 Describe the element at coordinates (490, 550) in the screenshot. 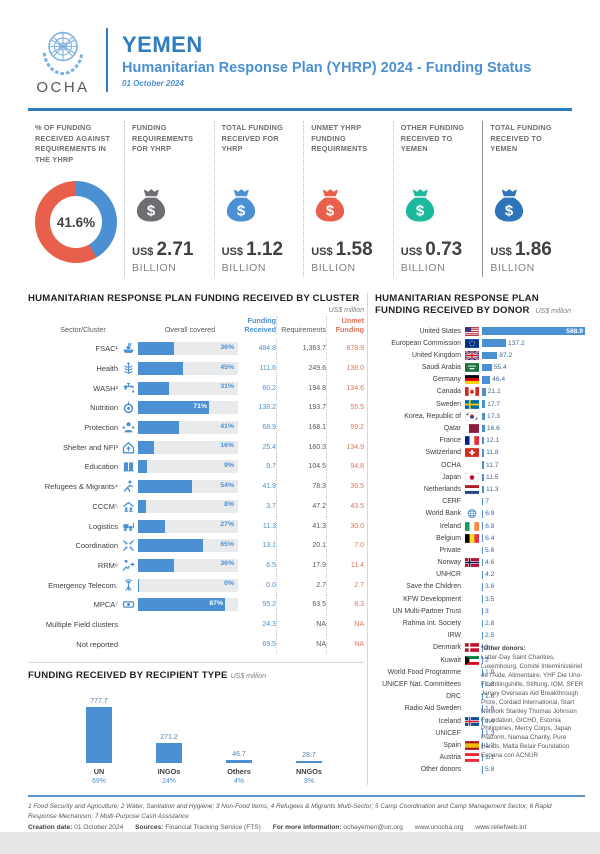

I see `donor-value: 5.6` at that location.